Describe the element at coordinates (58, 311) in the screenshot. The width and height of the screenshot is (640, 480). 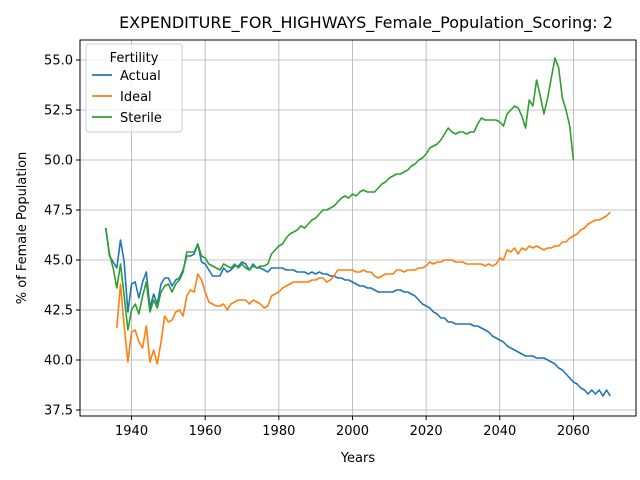
I see `y-tick-label: 42.5` at that location.